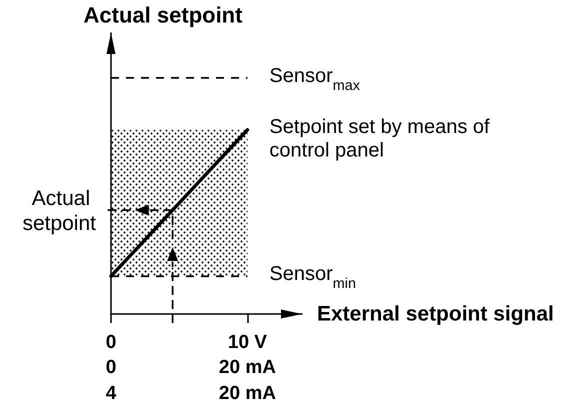  I want to click on annotation: Setpoint set by means of control panel, so click(379, 139).